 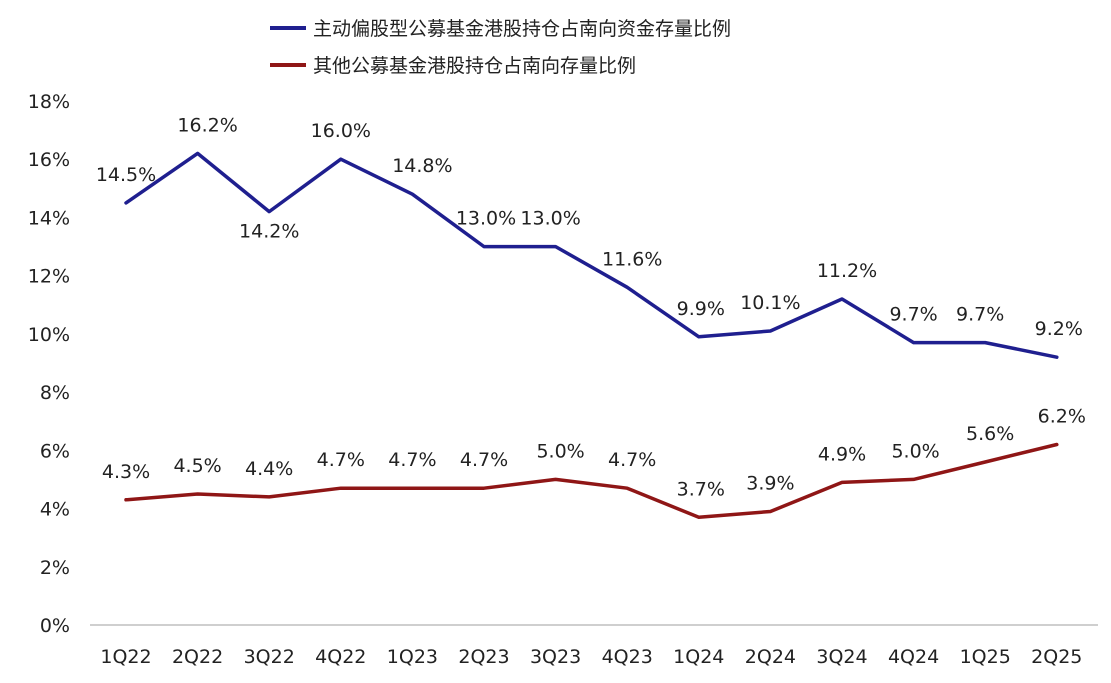 I want to click on data-label-series-2: 6.2%, so click(x=1062, y=417).